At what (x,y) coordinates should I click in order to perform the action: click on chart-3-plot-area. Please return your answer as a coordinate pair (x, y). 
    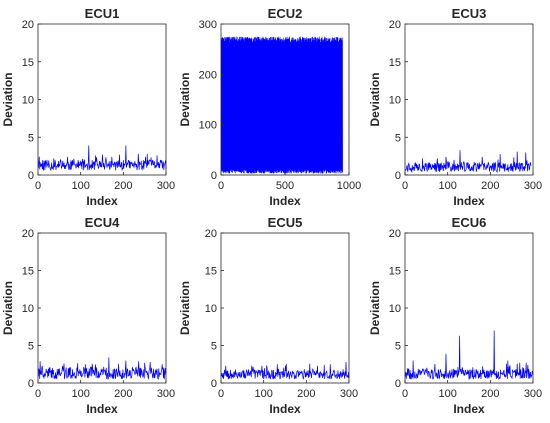
    Looking at the image, I should click on (469, 99).